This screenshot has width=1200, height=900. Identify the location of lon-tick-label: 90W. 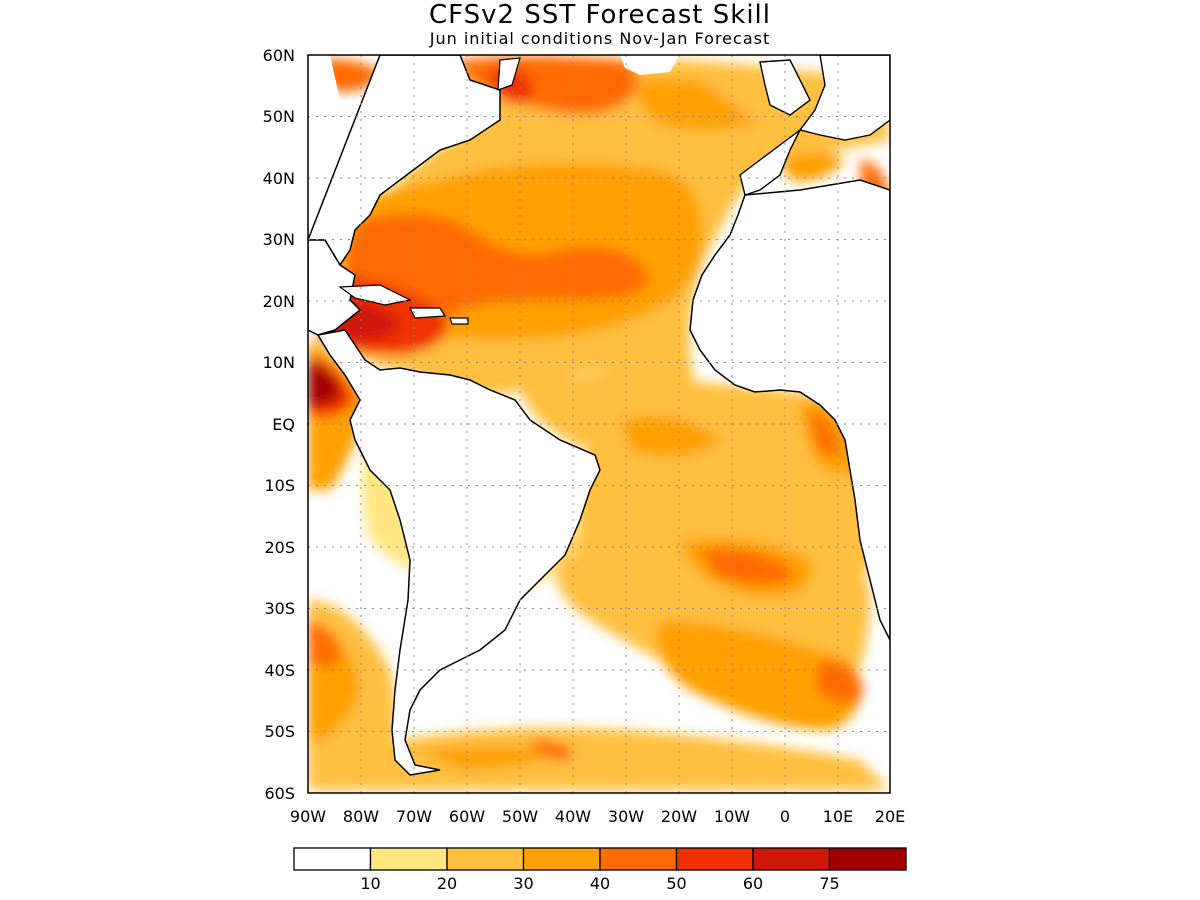
(308, 816).